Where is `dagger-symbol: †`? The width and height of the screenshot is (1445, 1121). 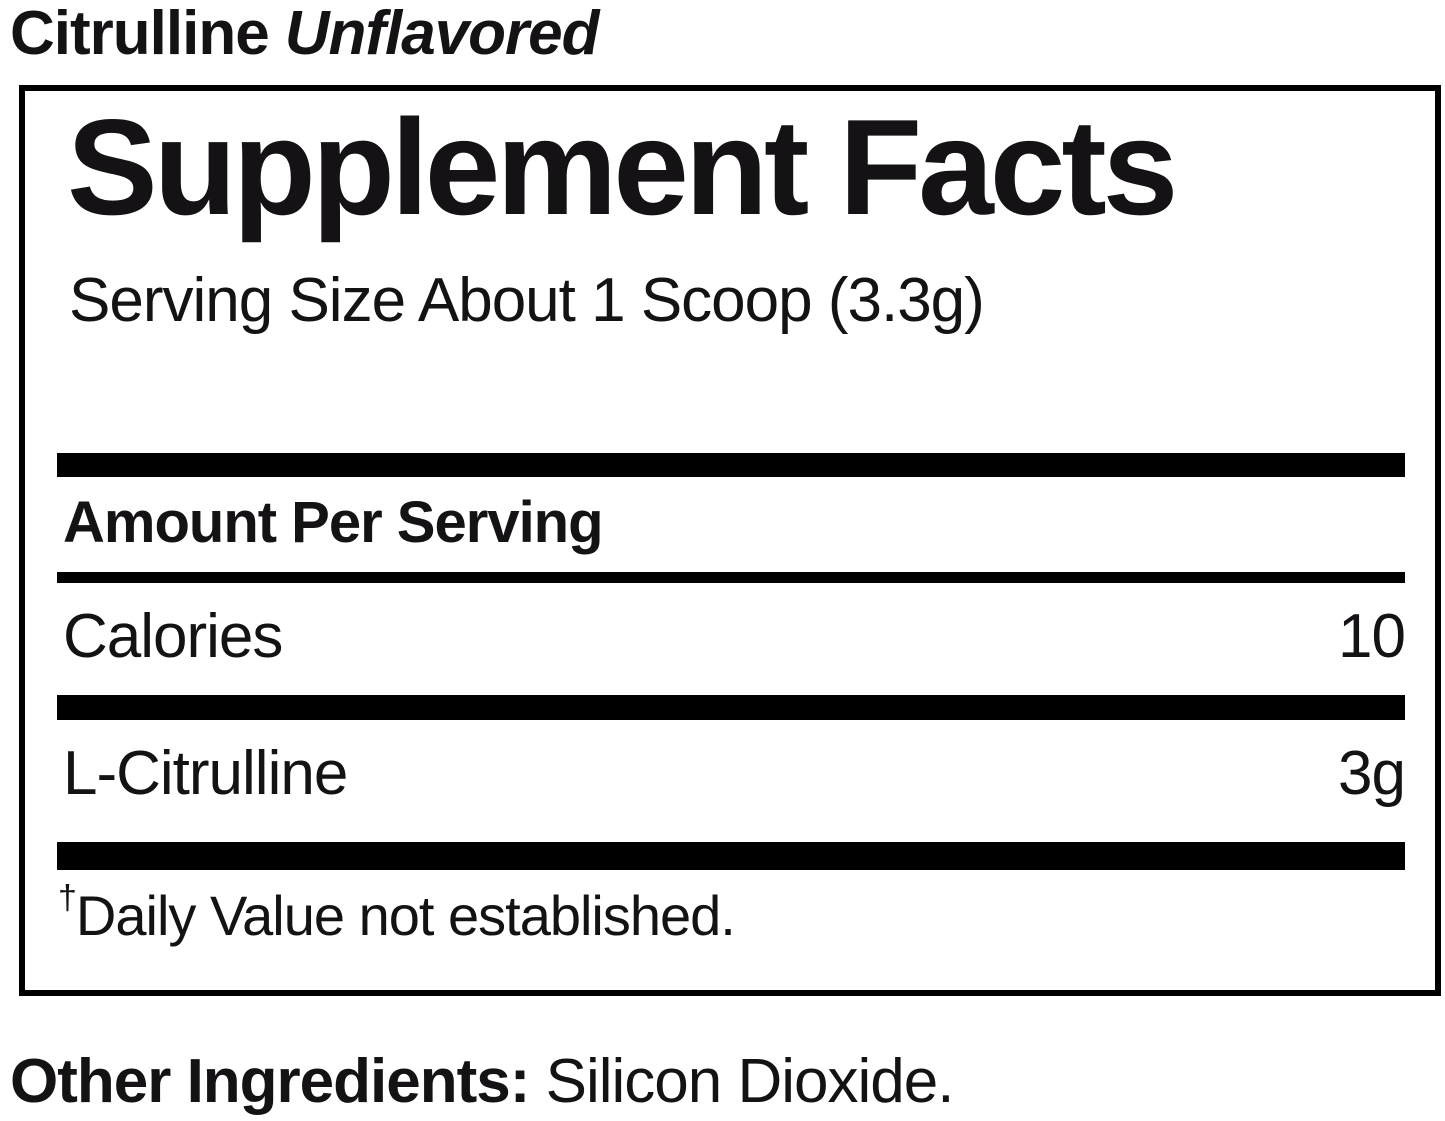 dagger-symbol: † is located at coordinates (67, 898).